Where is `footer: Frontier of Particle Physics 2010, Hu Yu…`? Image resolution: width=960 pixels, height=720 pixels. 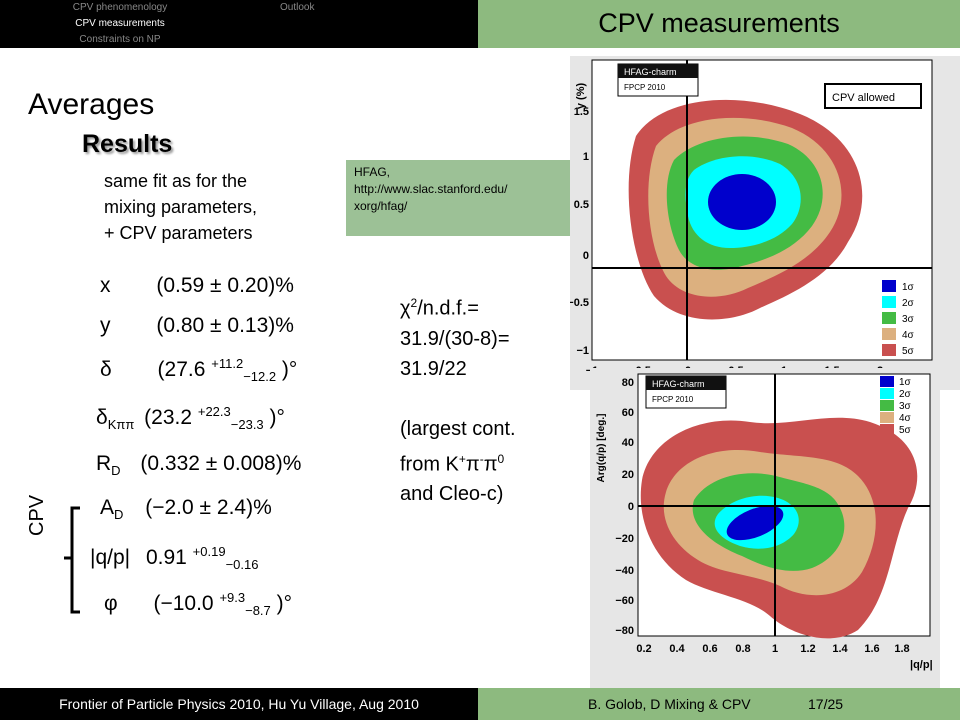
footer: Frontier of Particle Physics 2010, Hu Yu… is located at coordinates (480, 704).